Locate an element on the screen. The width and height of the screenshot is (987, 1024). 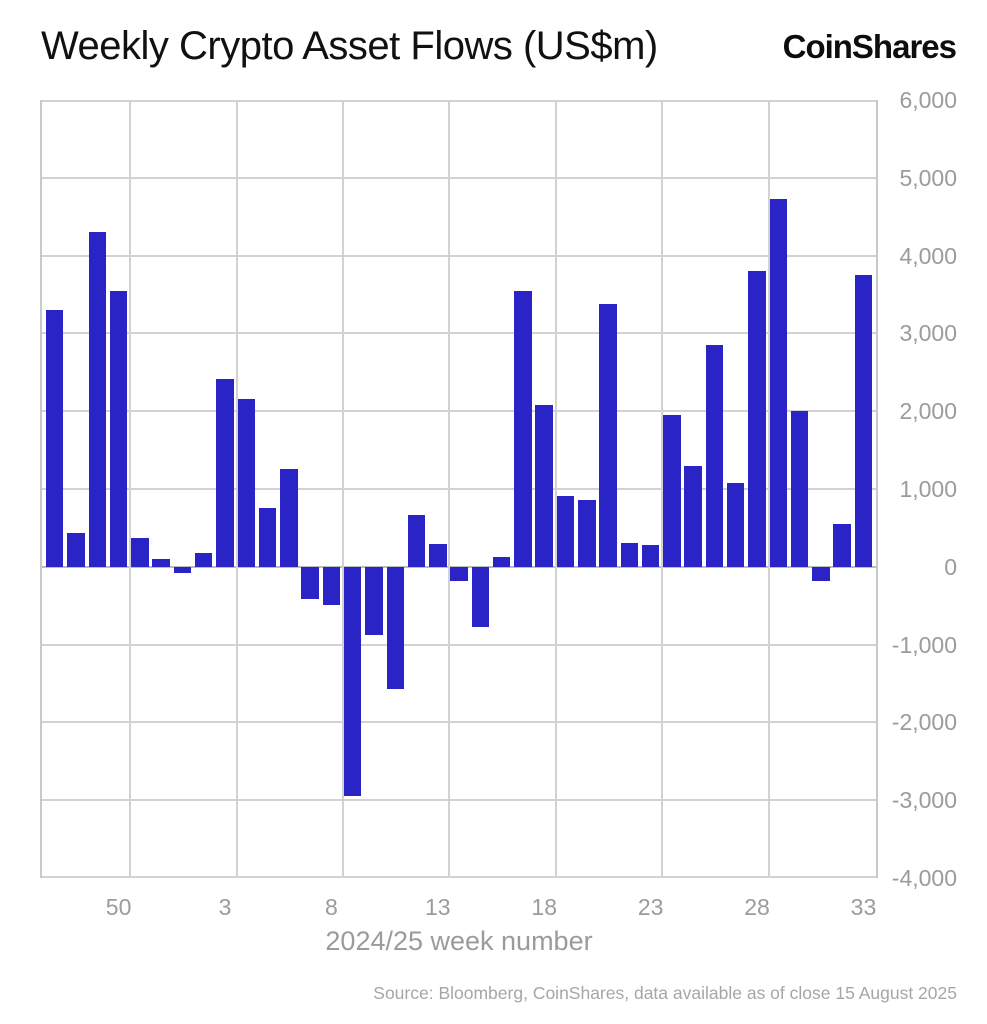
x-axis-label-13: 13 is located at coordinates (438, 907).